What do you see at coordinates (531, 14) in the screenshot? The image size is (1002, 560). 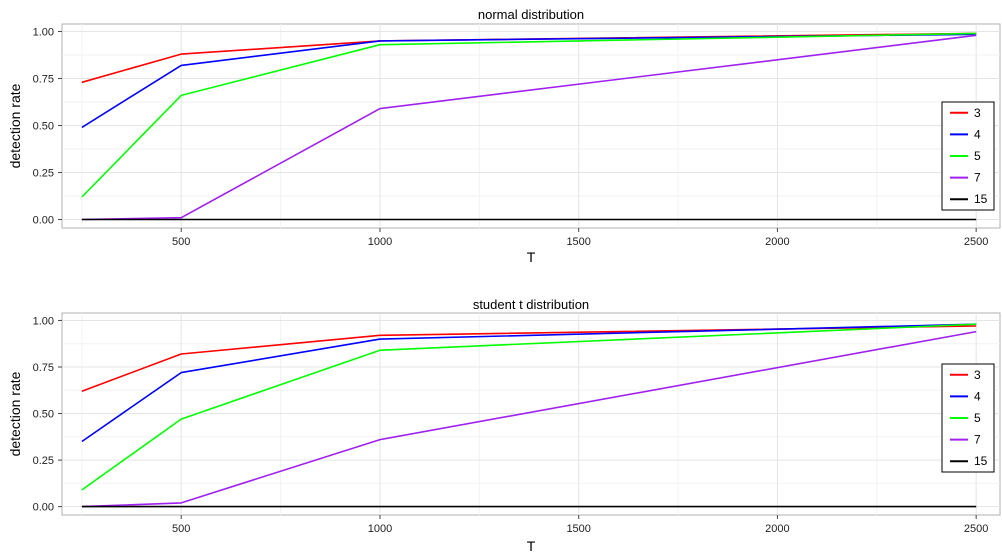 I see `chart-title: normal distribution` at bounding box center [531, 14].